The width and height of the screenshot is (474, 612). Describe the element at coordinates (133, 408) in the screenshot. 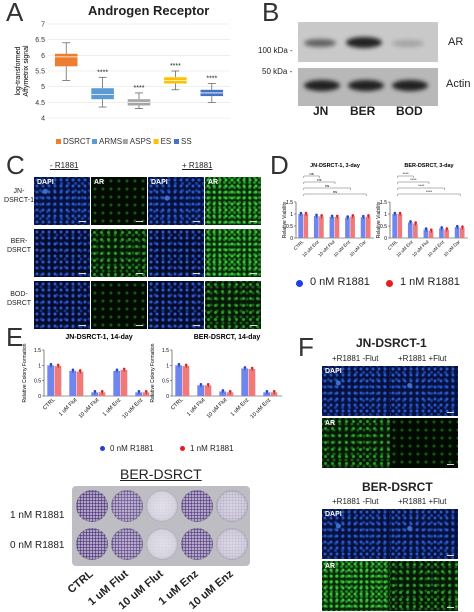

I see `x-tick-label: 10 uM Enz` at that location.